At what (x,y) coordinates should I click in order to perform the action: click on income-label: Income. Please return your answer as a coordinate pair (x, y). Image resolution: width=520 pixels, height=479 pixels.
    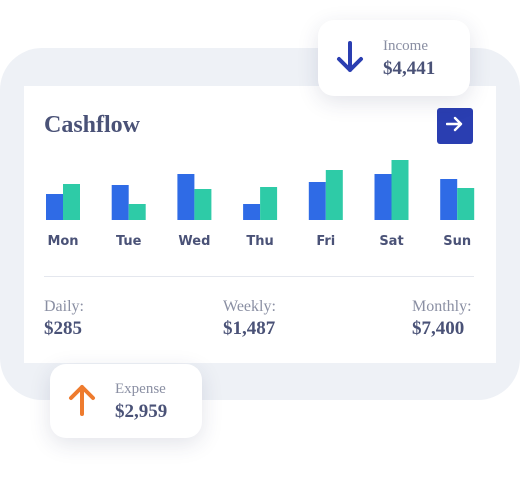
    Looking at the image, I should click on (405, 46).